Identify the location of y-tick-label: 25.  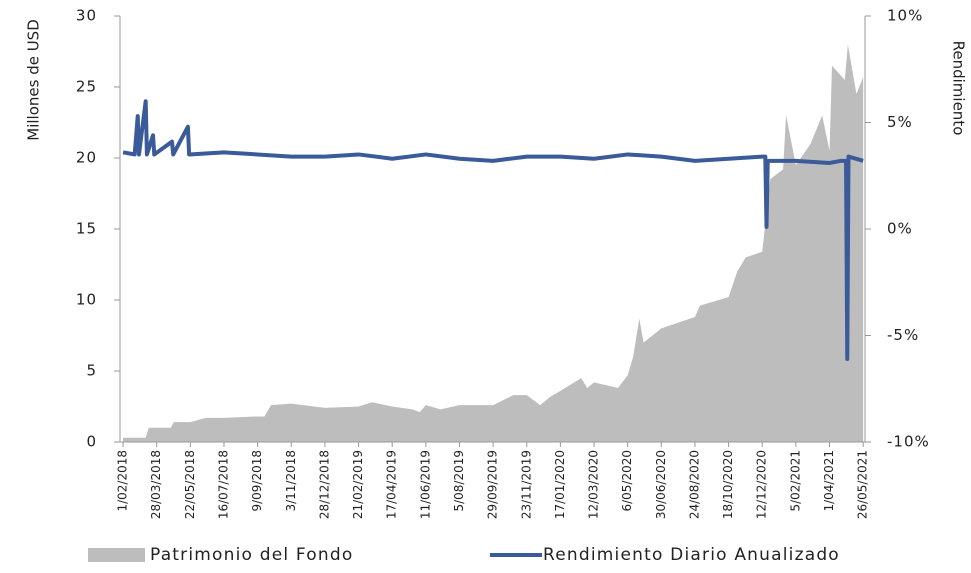
(86, 87).